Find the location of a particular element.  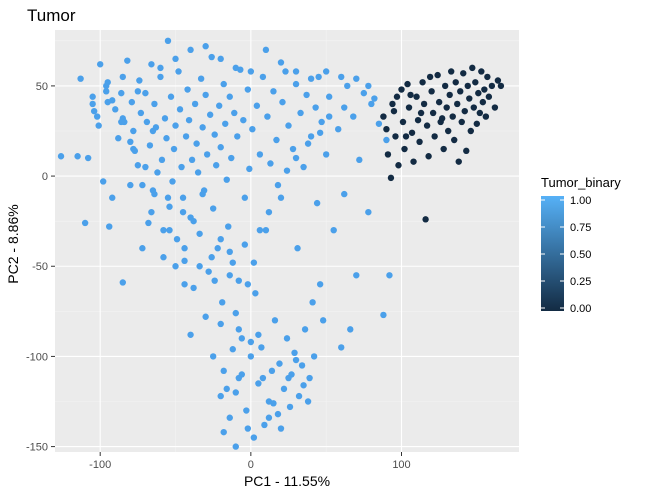

chart-title: Tumor is located at coordinates (51, 15).